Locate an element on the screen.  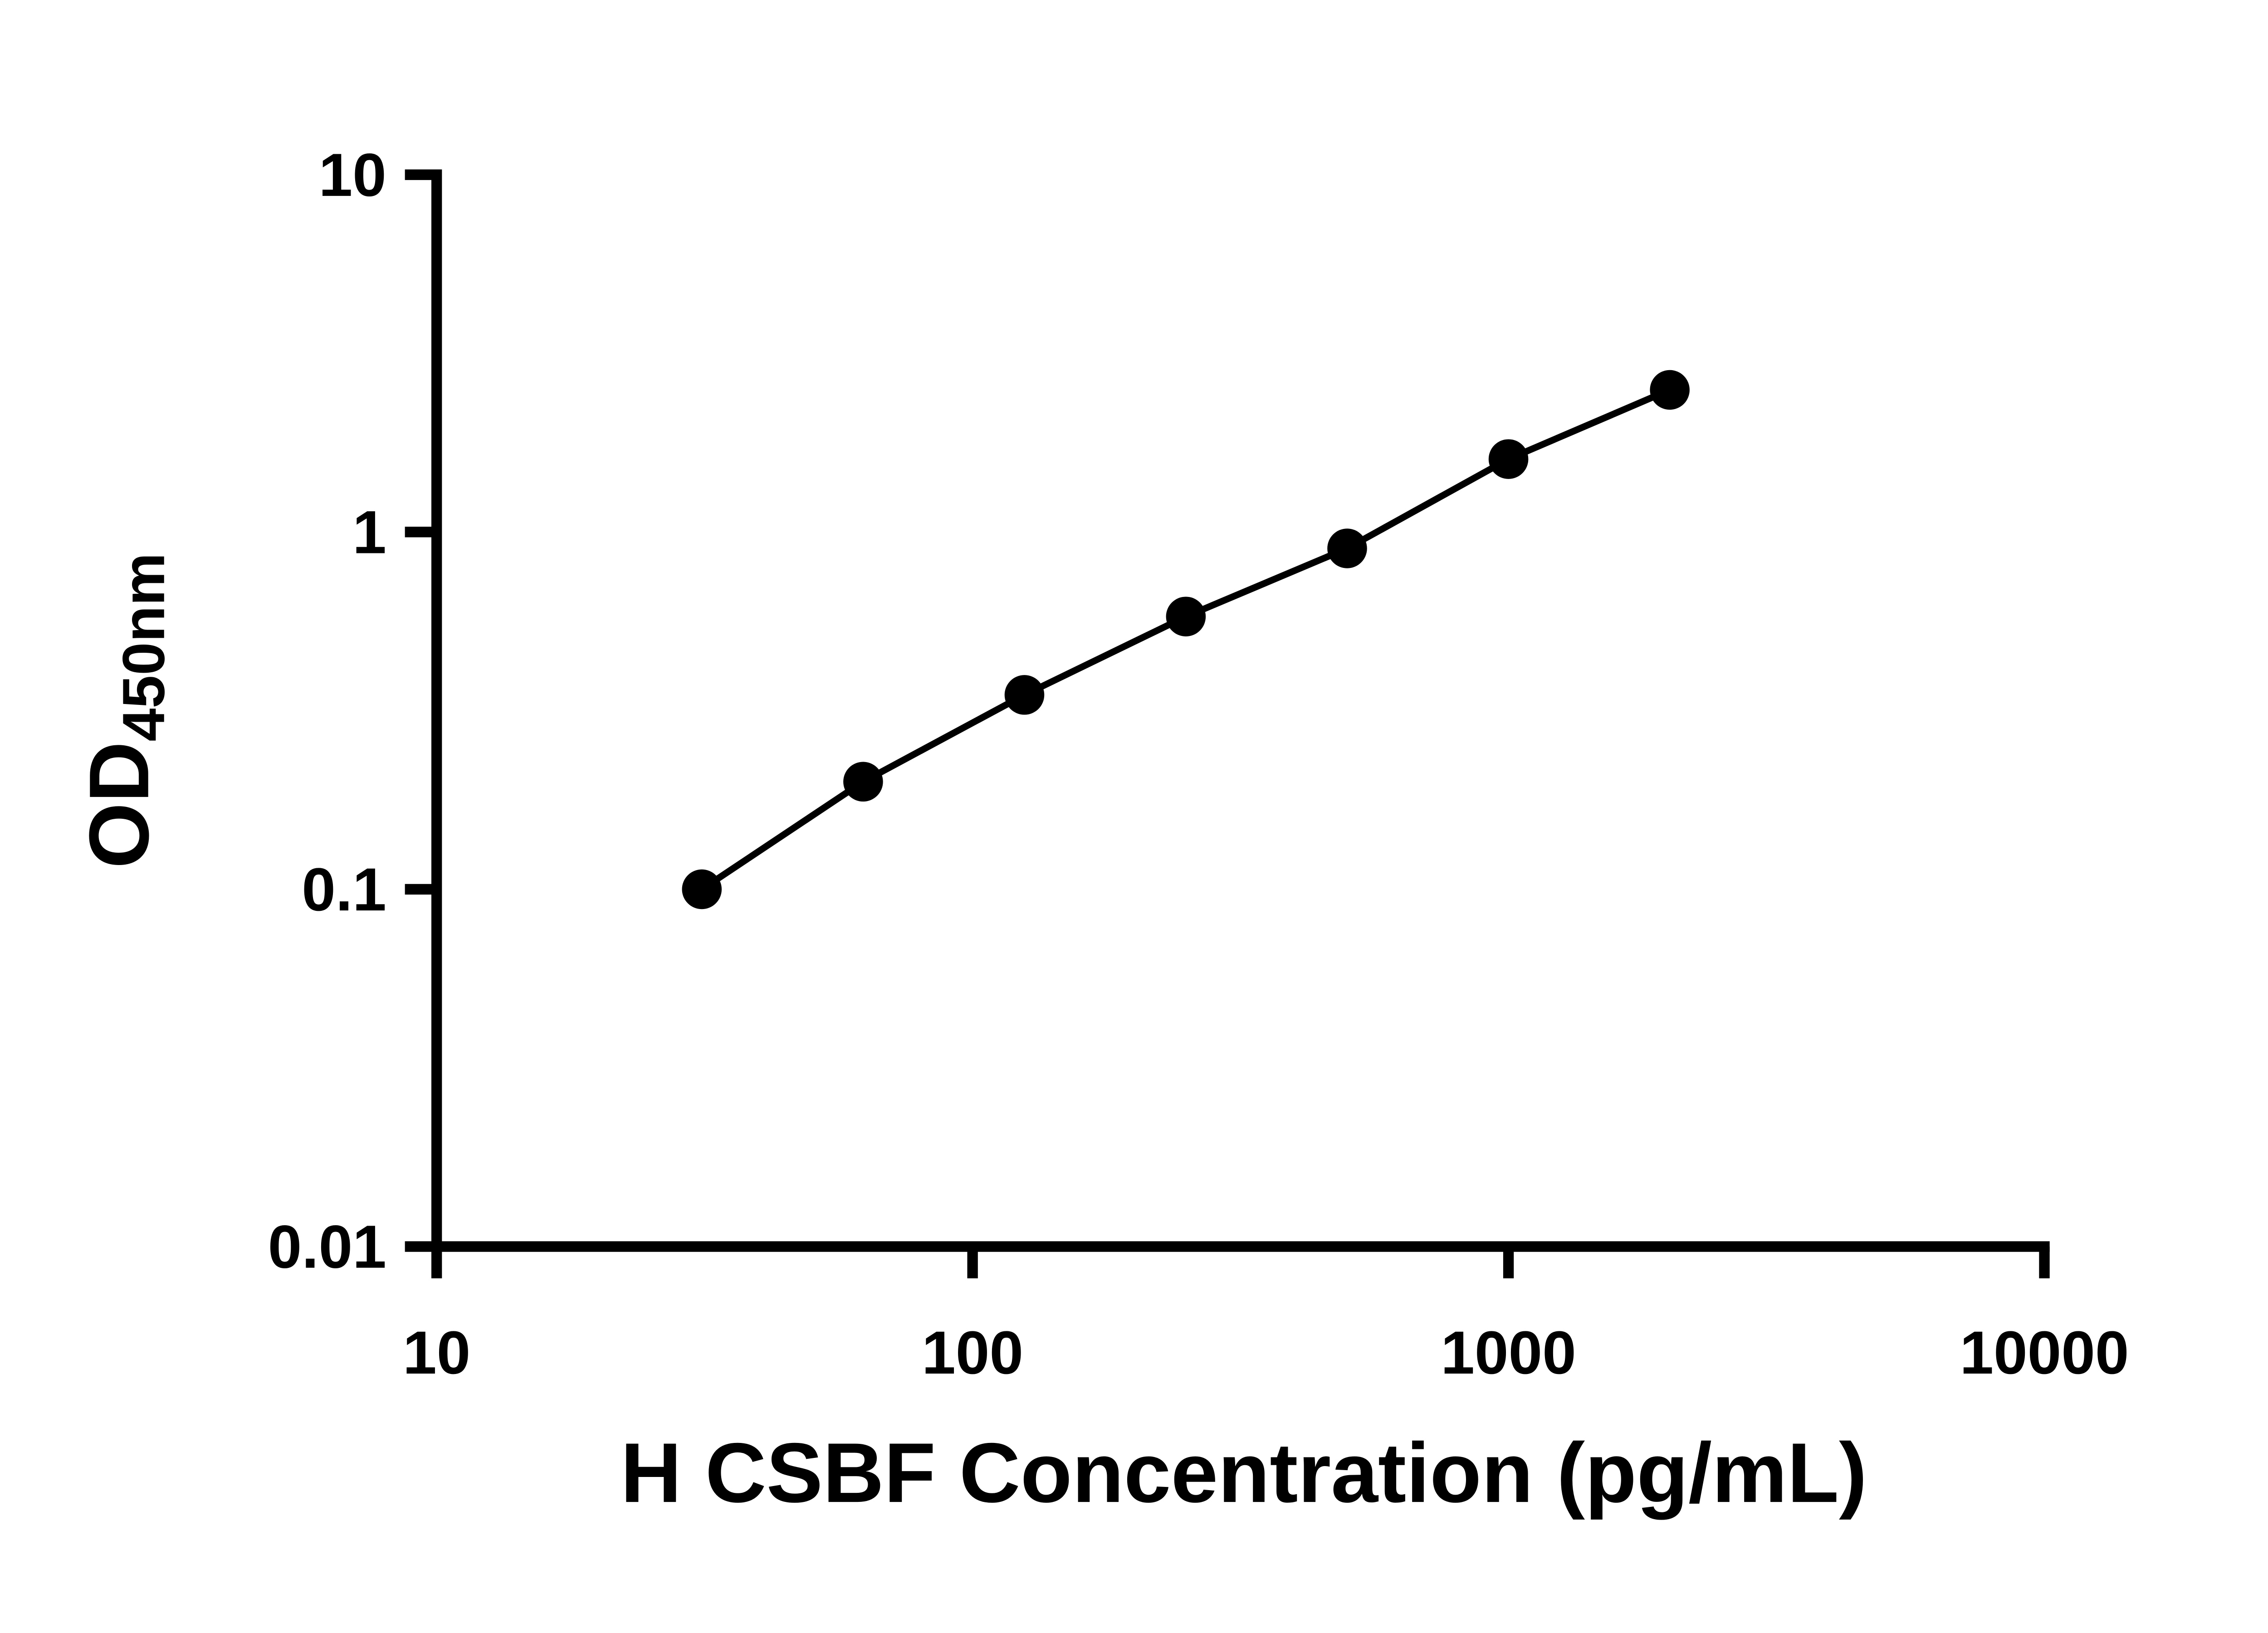
x-axis-title: H CSBF Concentration (pg/mL) is located at coordinates (1244, 1472).